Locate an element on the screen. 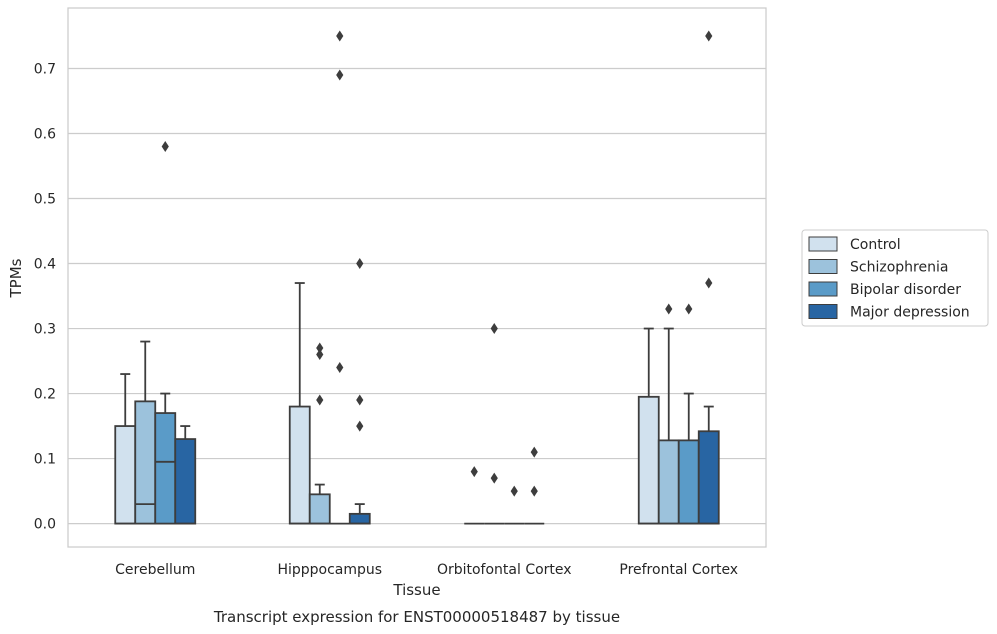 This screenshot has width=997, height=634. y-tick-label: 0.5 is located at coordinates (45, 200).